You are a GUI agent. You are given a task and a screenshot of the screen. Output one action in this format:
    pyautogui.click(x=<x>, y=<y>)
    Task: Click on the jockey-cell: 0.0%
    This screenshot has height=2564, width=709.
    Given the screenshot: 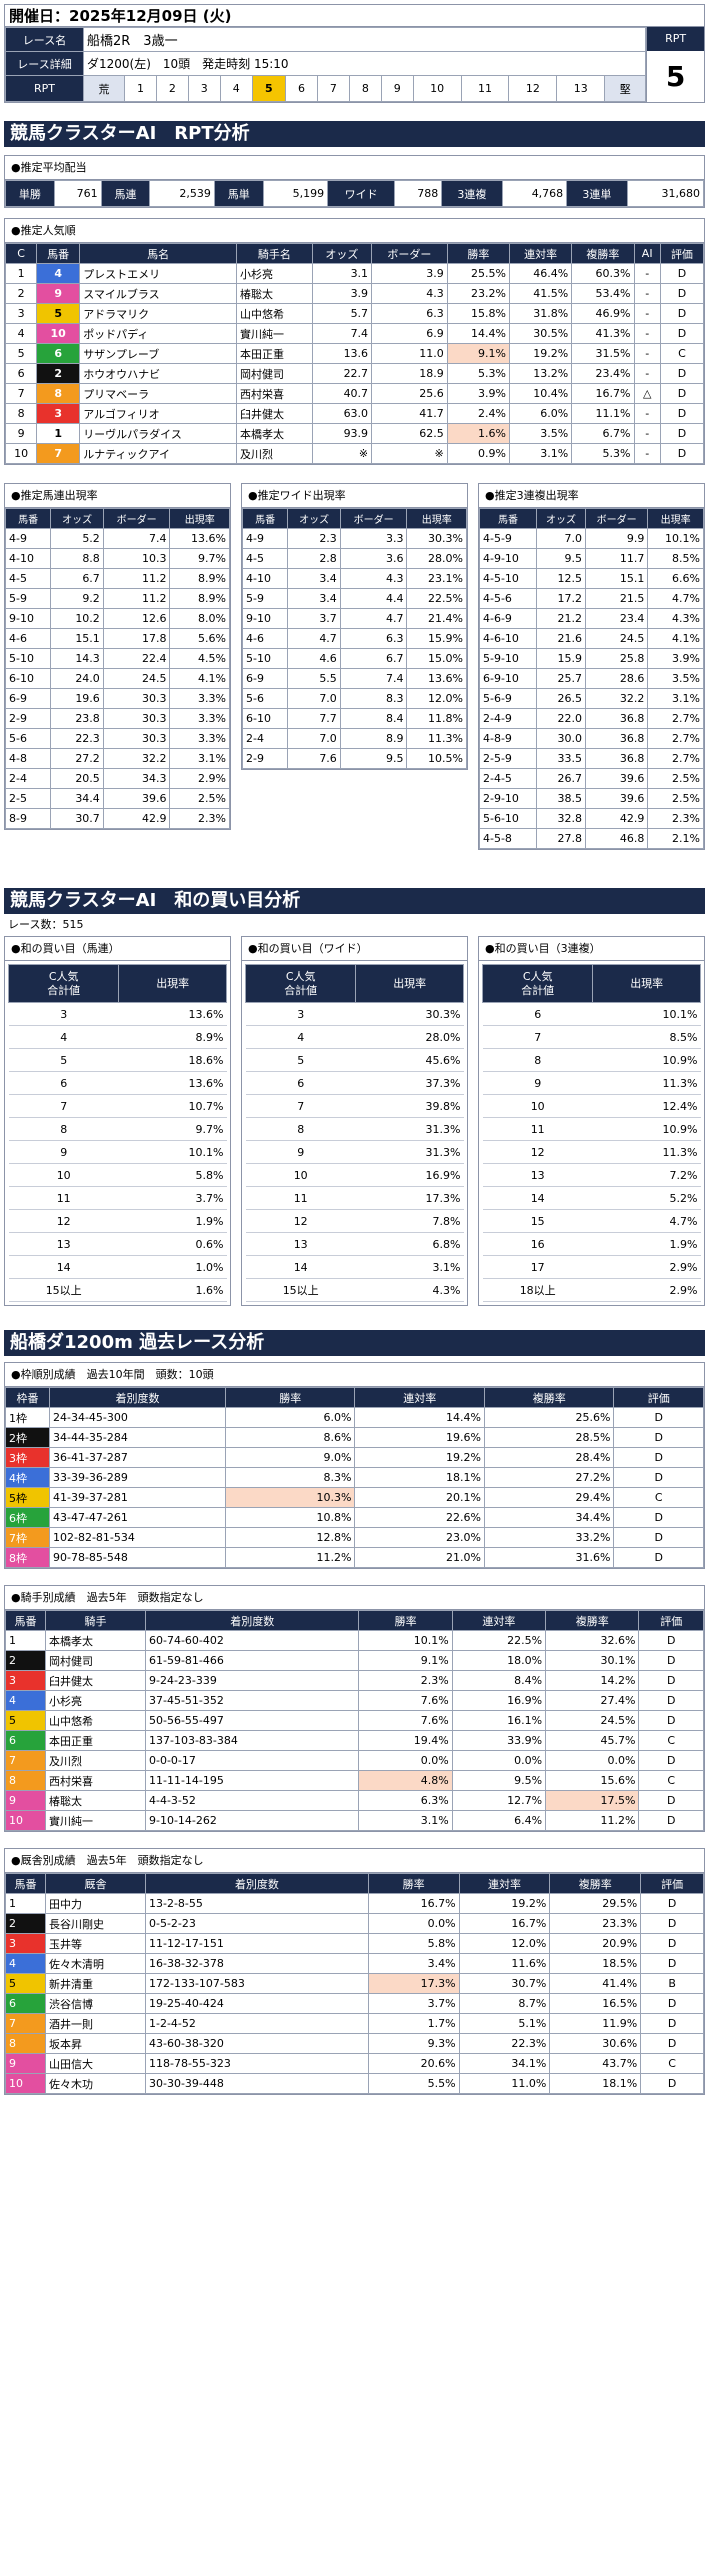 What is the action you would take?
    pyautogui.click(x=592, y=1760)
    